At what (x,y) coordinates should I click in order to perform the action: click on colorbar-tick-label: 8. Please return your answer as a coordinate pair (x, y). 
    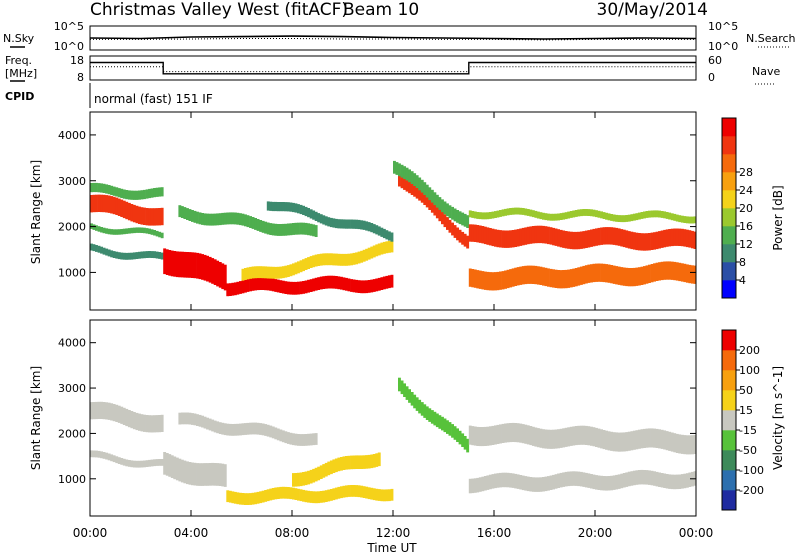
    Looking at the image, I should click on (742, 262).